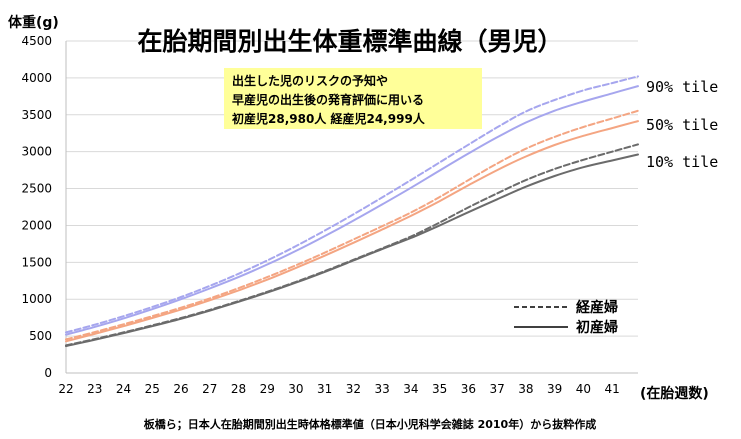  What do you see at coordinates (410, 389) in the screenshot?
I see `x-tick-label: 34` at bounding box center [410, 389].